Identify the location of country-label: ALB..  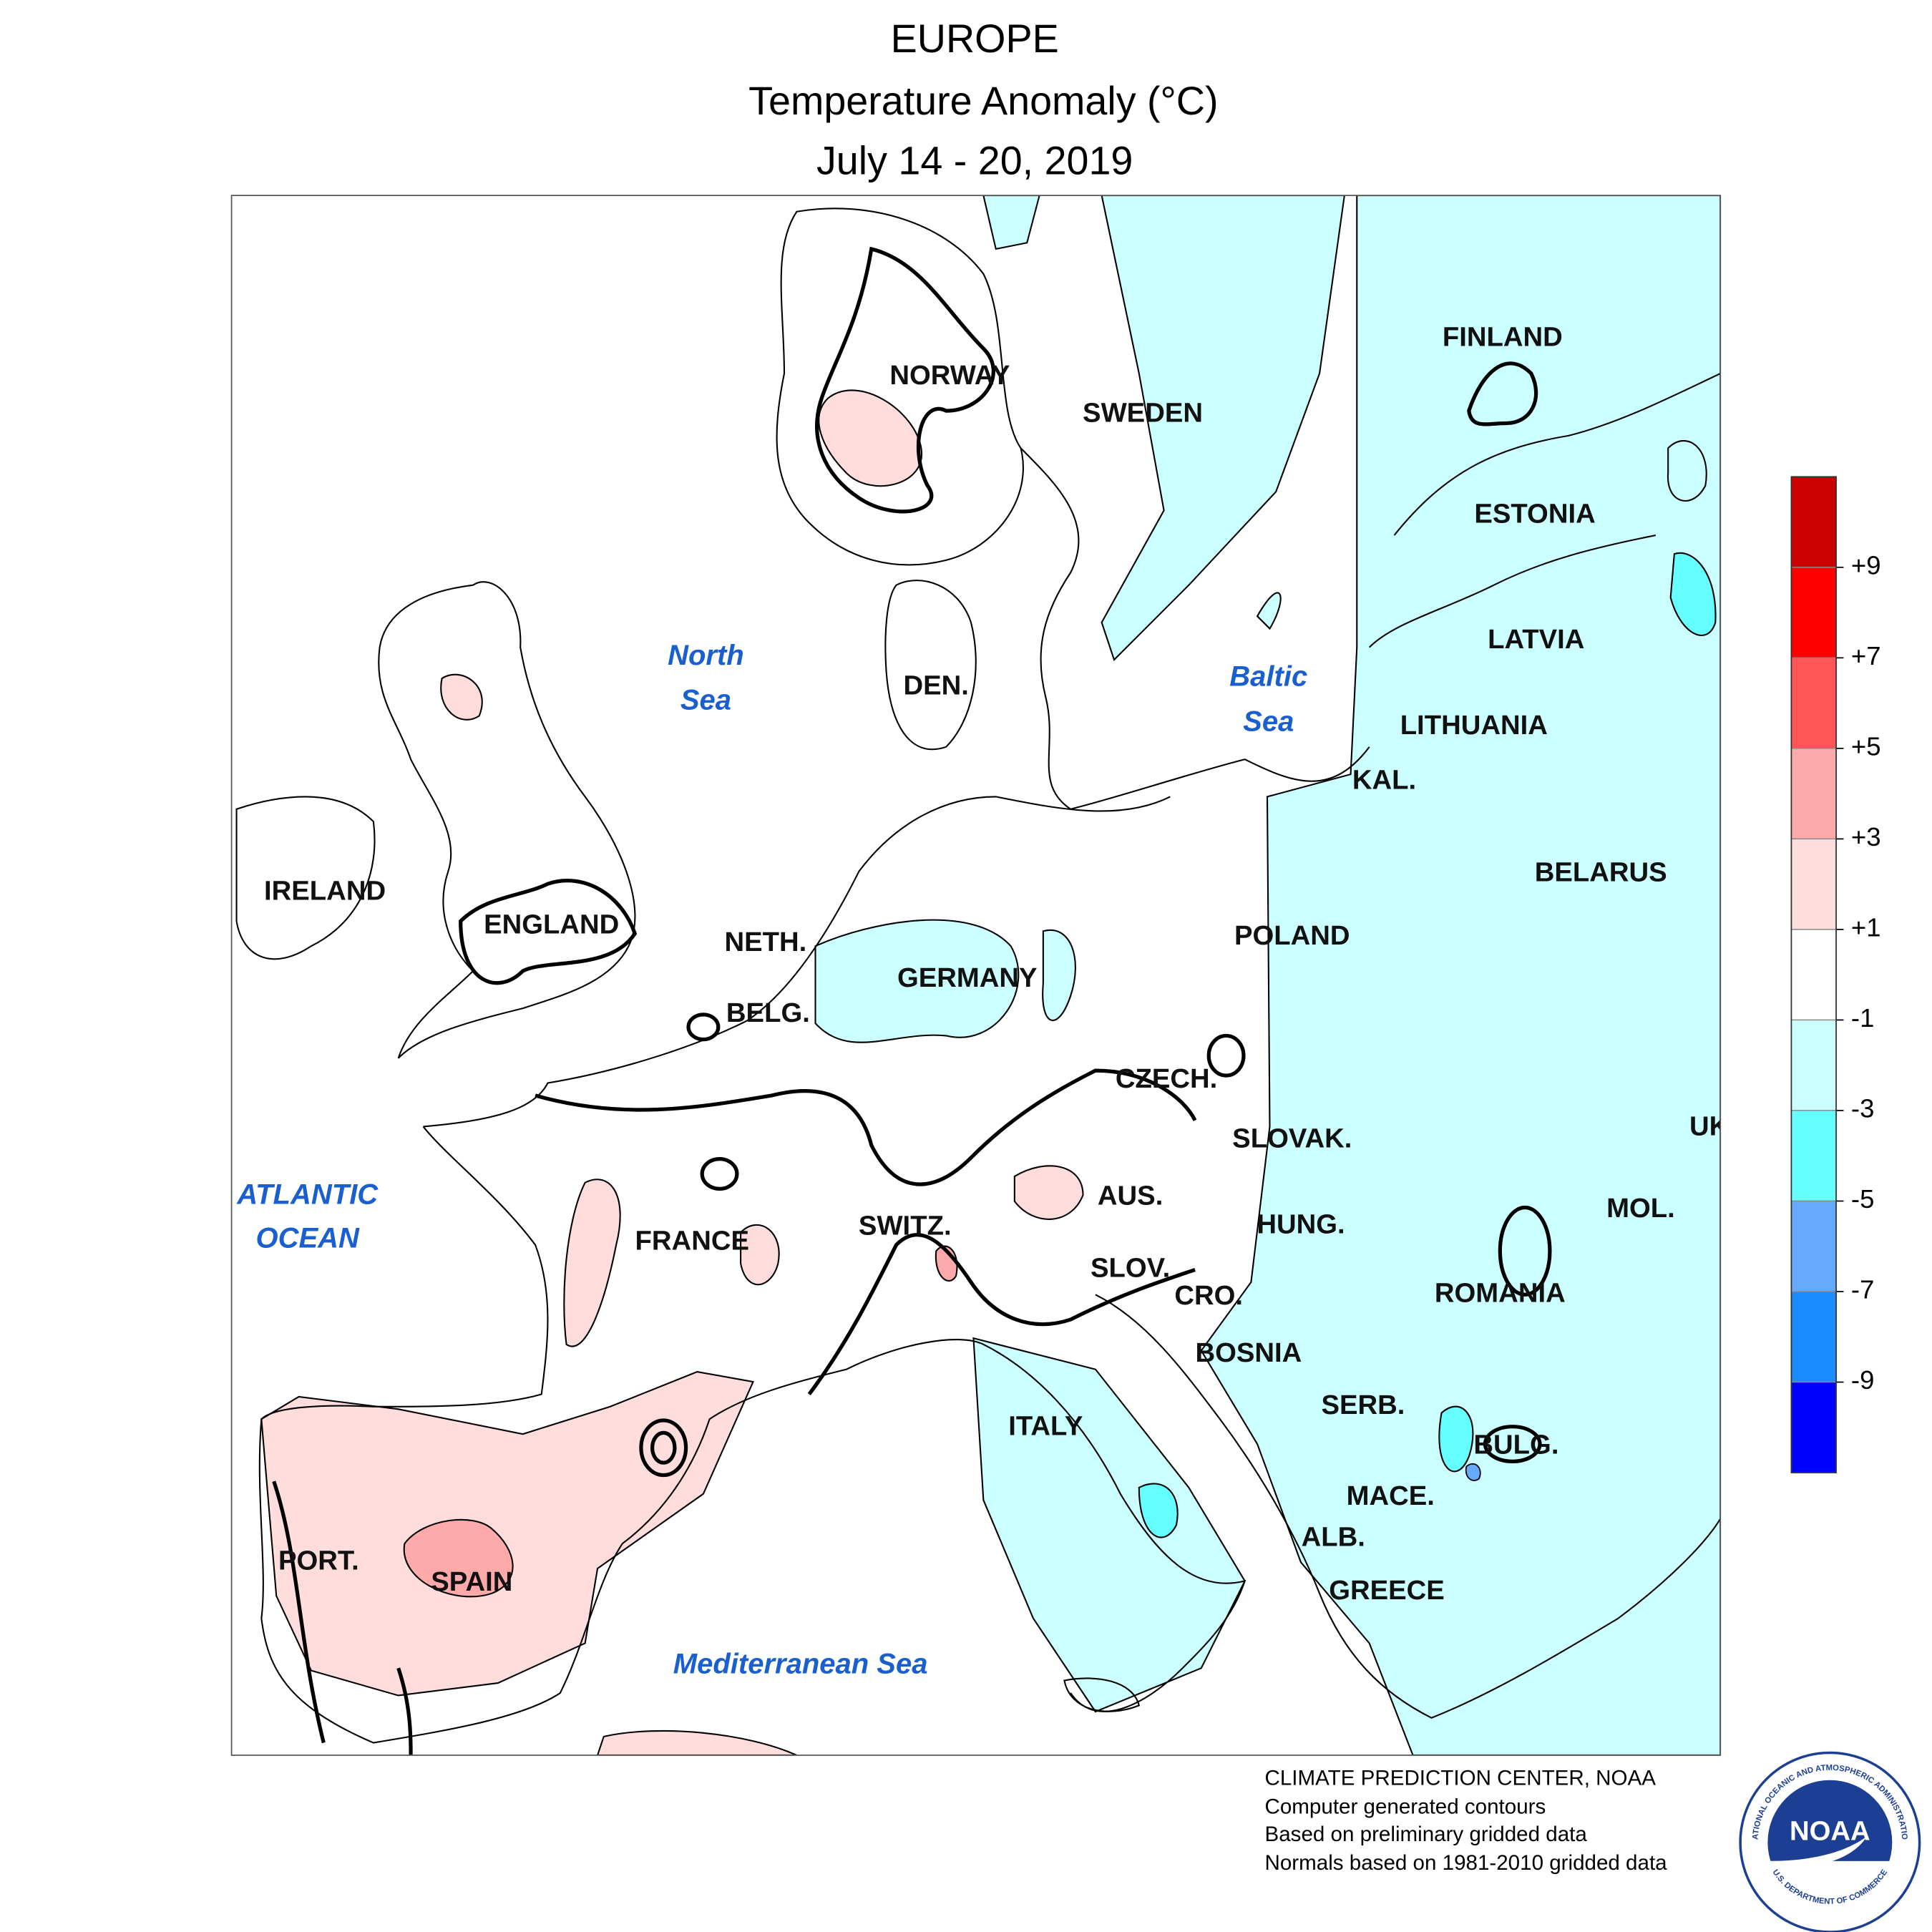
(1333, 1536).